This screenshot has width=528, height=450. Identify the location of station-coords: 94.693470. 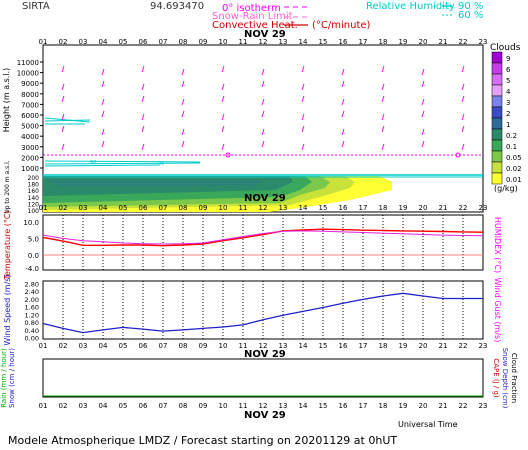
(177, 6).